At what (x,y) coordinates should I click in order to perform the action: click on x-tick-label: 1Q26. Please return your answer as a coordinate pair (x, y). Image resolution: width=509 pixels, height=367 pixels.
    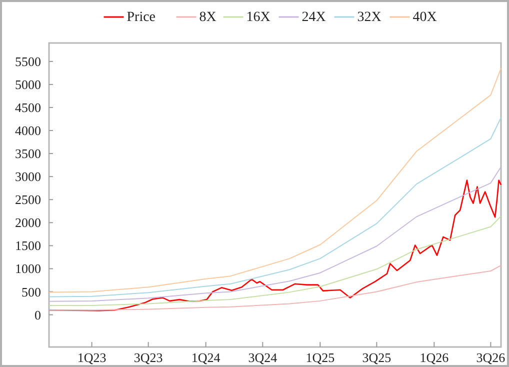
    Looking at the image, I should click on (435, 357).